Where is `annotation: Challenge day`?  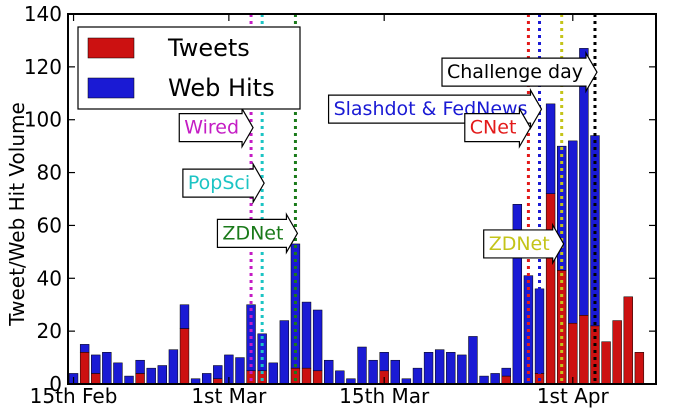 annotation: Challenge day is located at coordinates (519, 72).